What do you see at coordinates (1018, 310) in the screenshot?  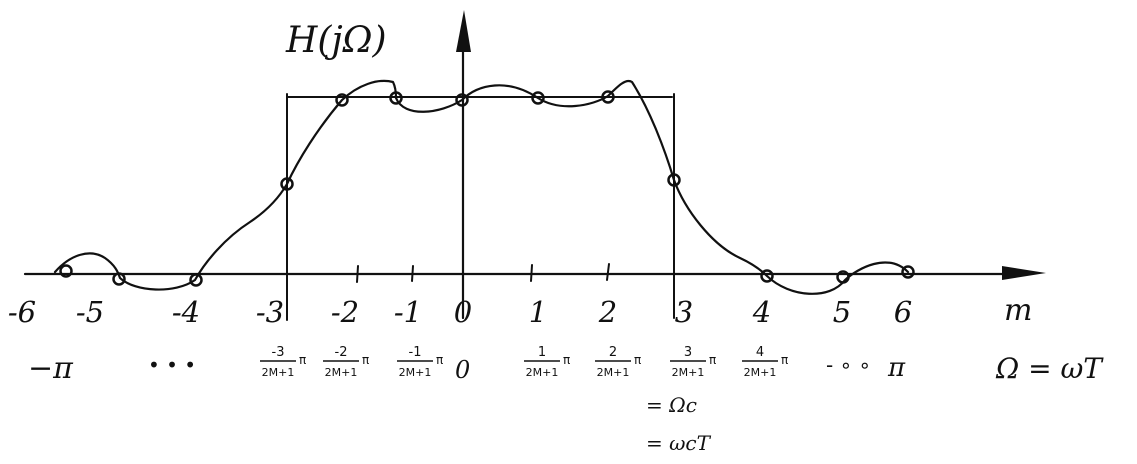 I see `x-axis-label: m` at bounding box center [1018, 310].